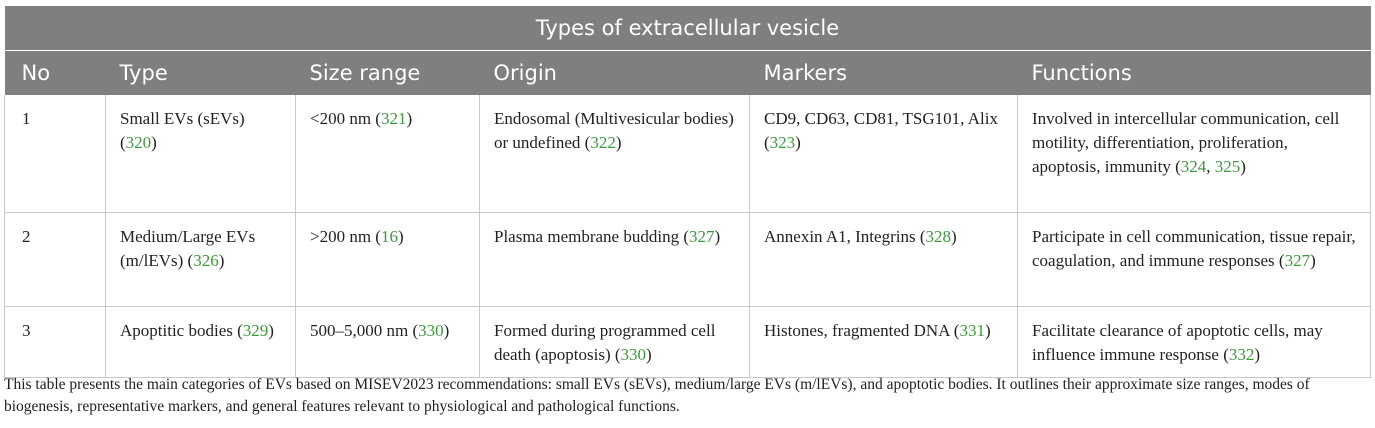 The image size is (1375, 428). I want to click on cell-markers: Annexin A1, Integrins (328), so click(883, 259).